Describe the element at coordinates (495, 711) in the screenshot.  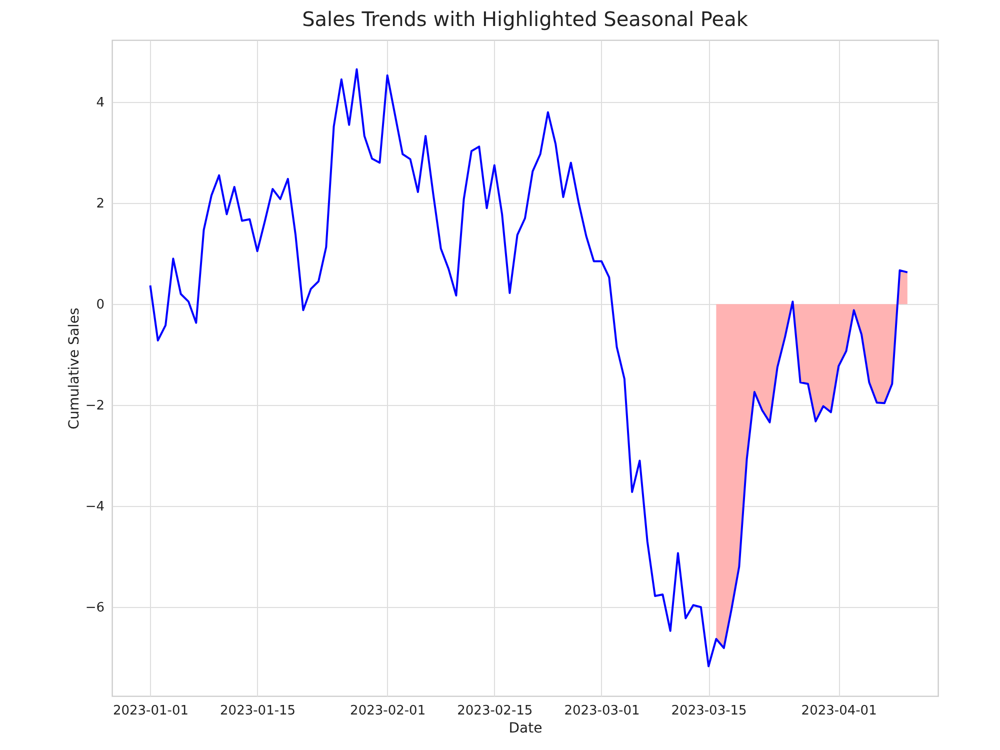
I see `x-tick-label: 2023-02-15` at that location.